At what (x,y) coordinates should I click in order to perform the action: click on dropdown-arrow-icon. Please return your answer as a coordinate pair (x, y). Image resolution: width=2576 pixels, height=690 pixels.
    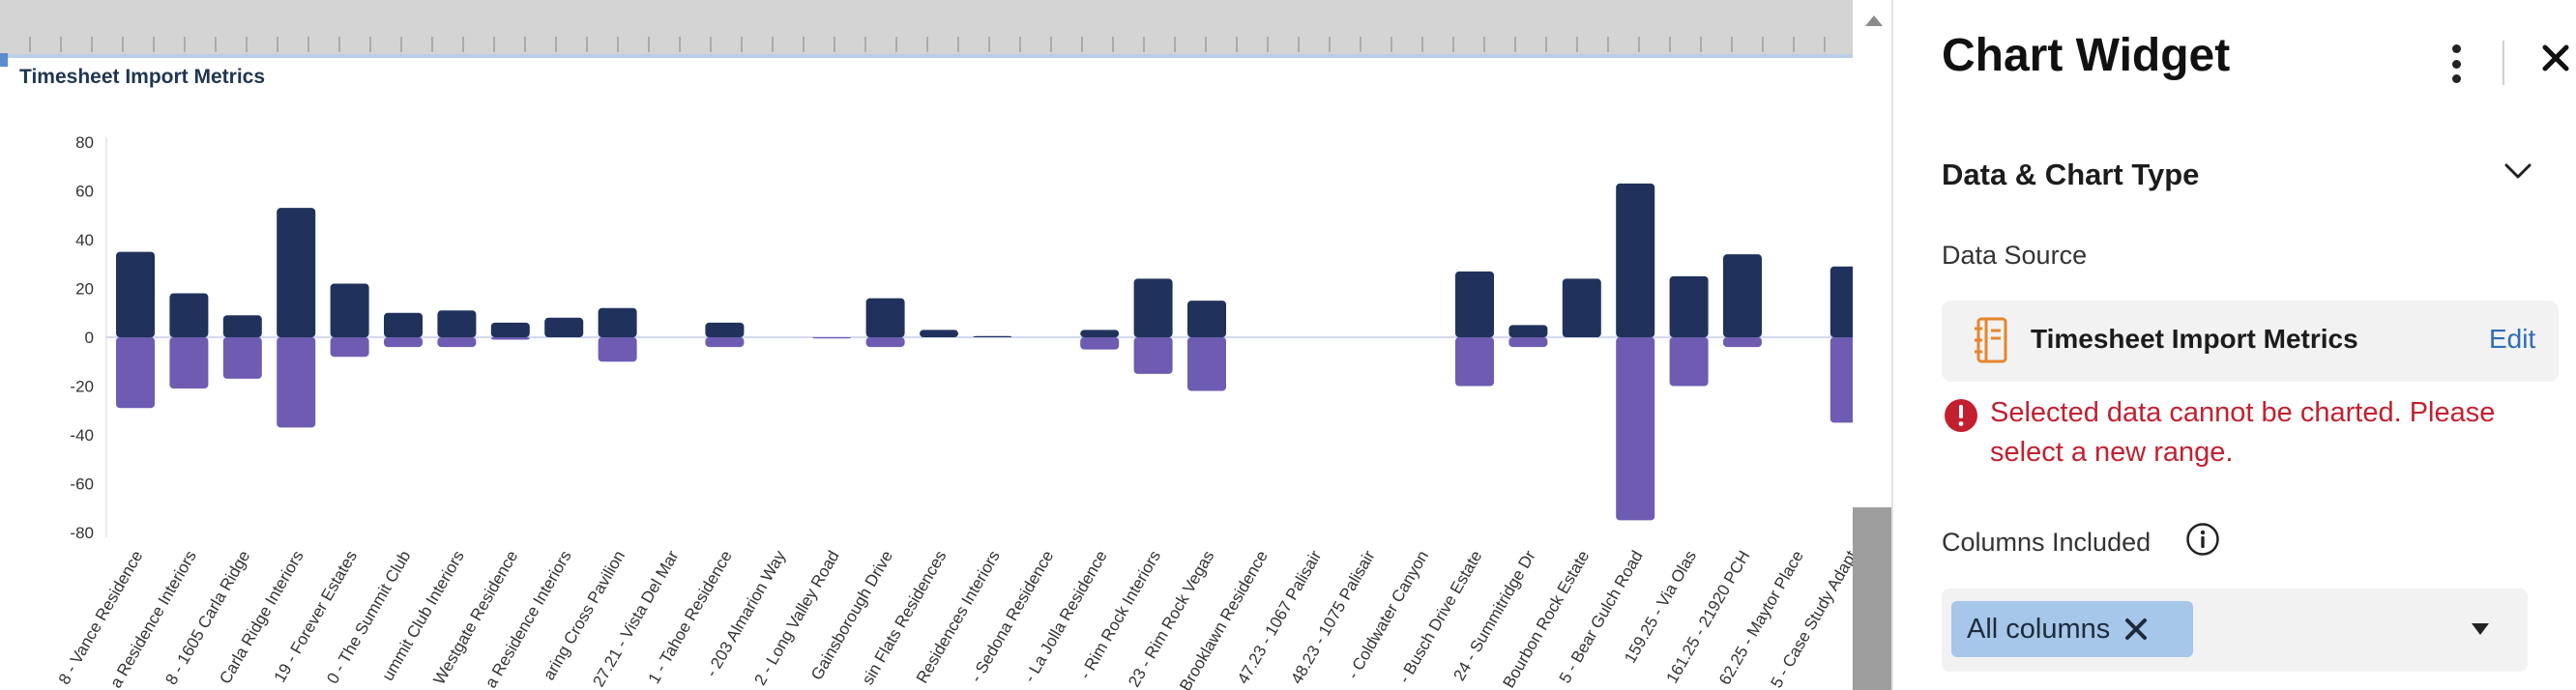
    Looking at the image, I should click on (2480, 629).